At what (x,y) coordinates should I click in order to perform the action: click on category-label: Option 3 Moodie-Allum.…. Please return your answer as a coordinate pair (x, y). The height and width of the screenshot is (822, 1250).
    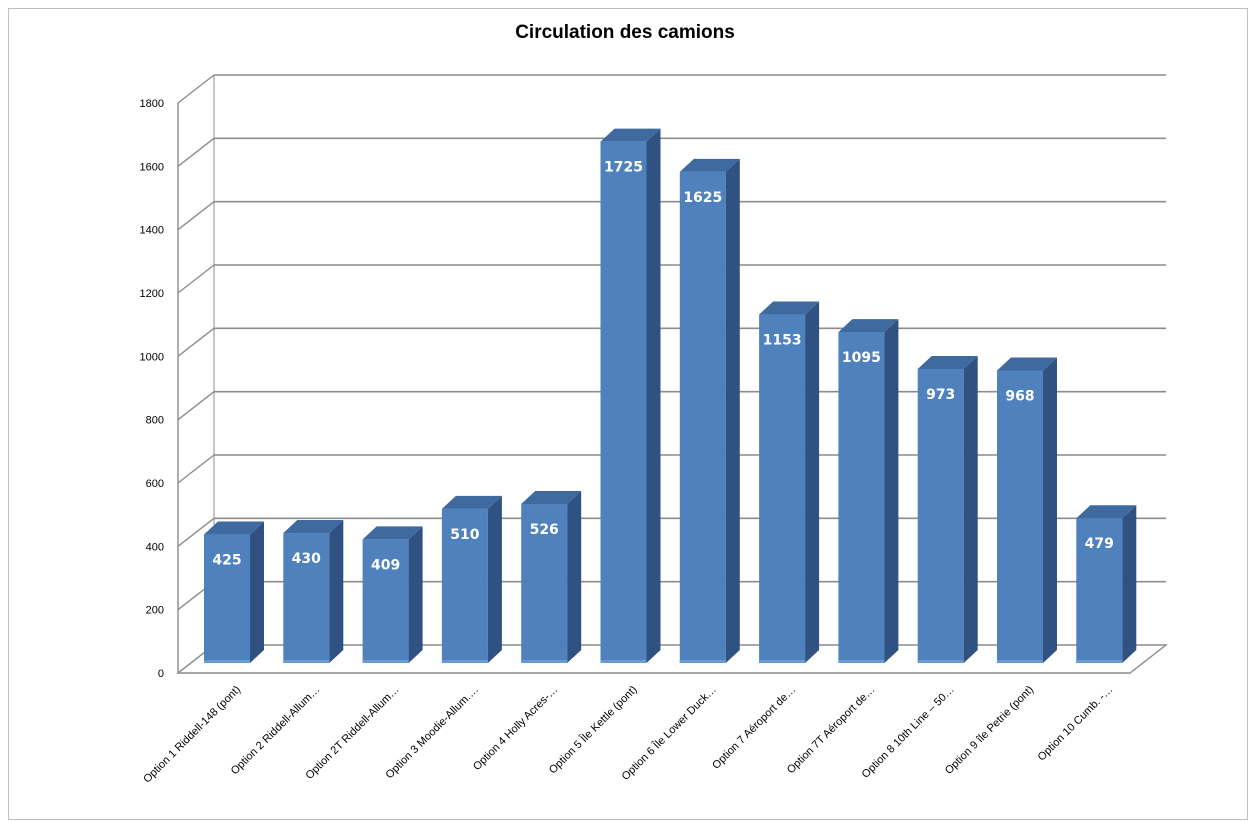
    Looking at the image, I should click on (432, 733).